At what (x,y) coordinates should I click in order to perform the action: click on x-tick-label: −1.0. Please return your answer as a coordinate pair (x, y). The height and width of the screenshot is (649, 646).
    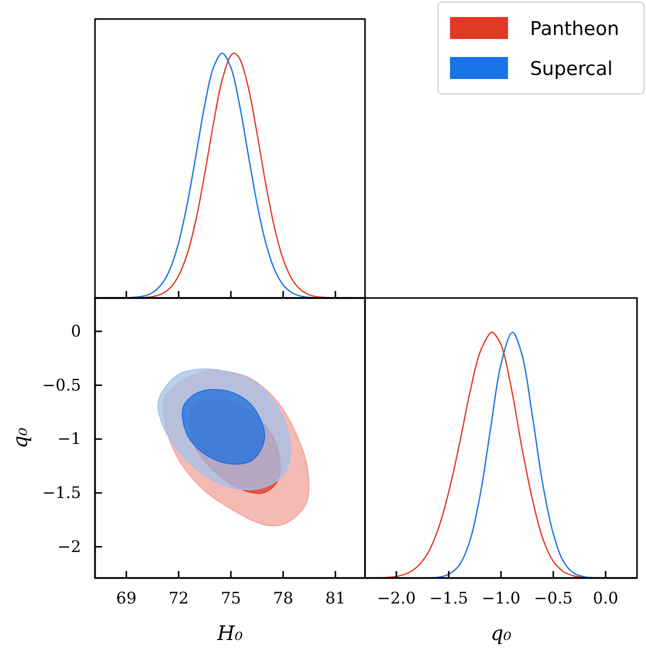
    Looking at the image, I should click on (501, 598).